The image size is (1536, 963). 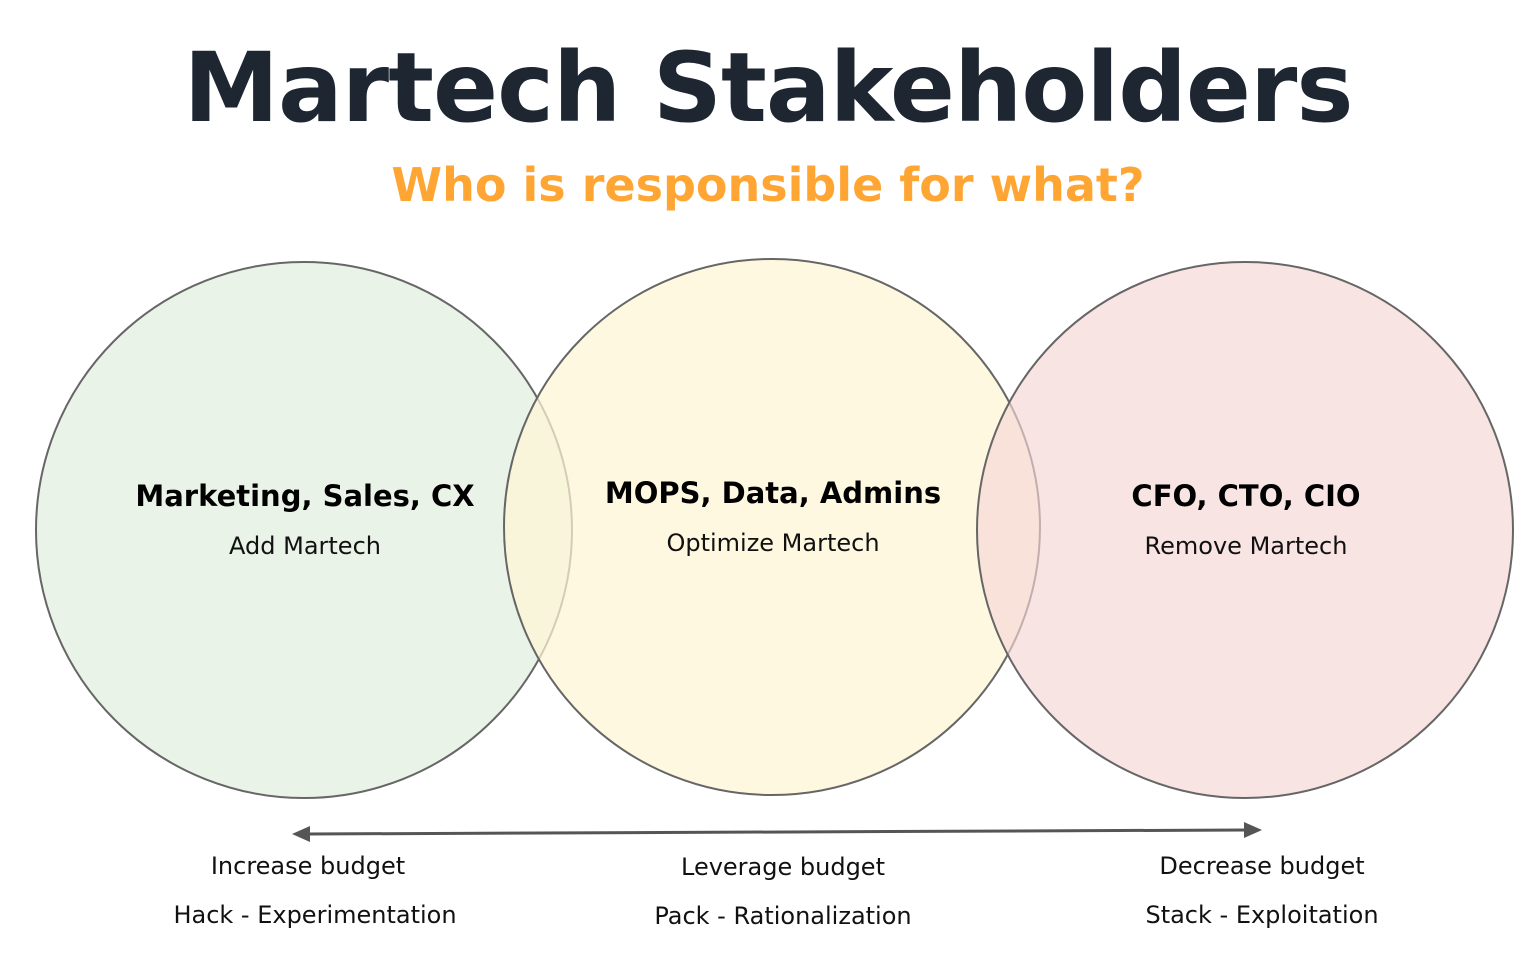 I want to click on circle-action: Remove Martech, so click(x=1246, y=546).